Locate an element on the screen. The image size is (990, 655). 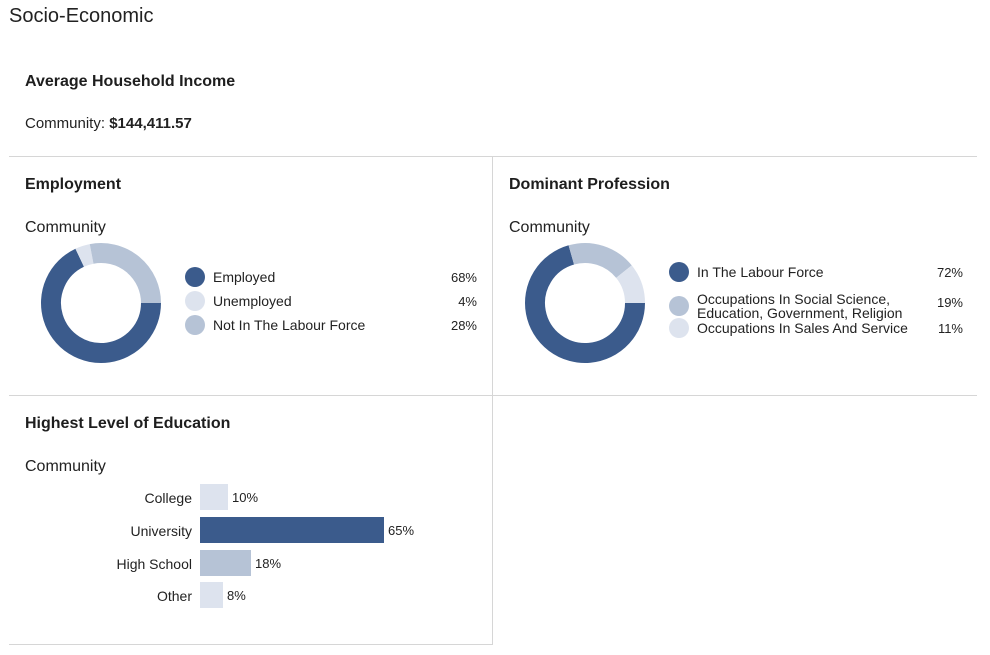
profession-legend-item: Occupations In Sales And Service is located at coordinates (788, 328).